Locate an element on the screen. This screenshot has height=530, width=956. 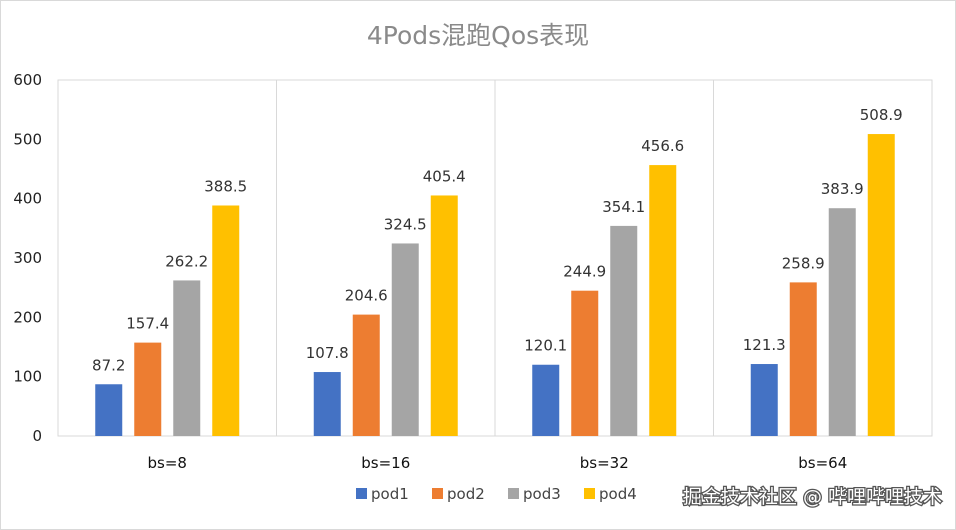
data-label: 87.2 is located at coordinates (108, 365).